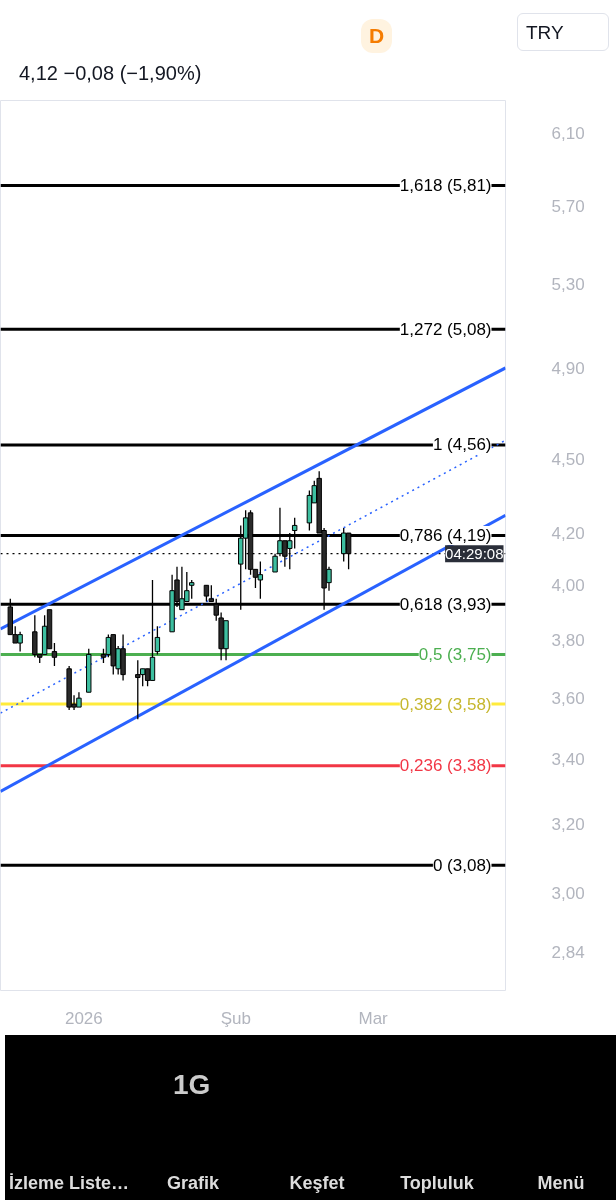 The image size is (616, 1200). I want to click on ref-line-label: 0,5 (3,75), so click(455, 654).